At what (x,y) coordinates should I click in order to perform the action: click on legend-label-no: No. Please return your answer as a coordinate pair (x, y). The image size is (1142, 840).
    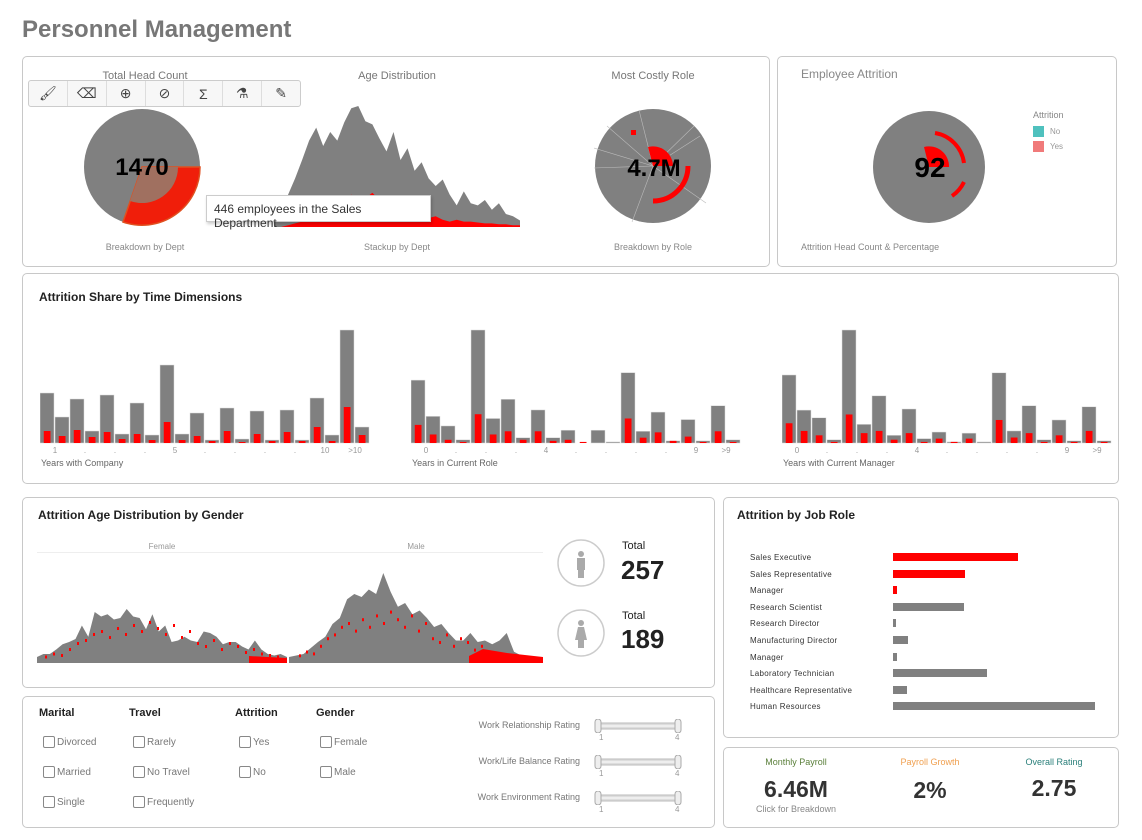
    Looking at the image, I should click on (1055, 131).